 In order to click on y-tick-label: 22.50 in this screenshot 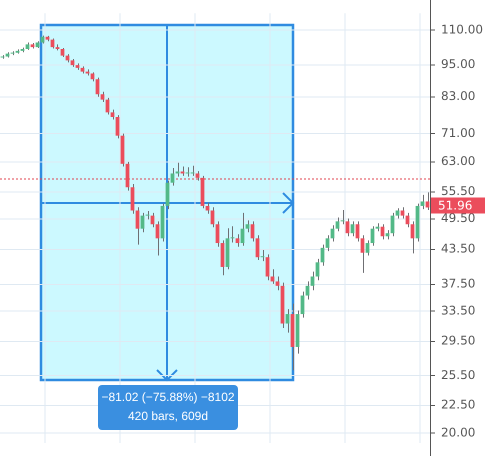, I will do `click(458, 404)`.